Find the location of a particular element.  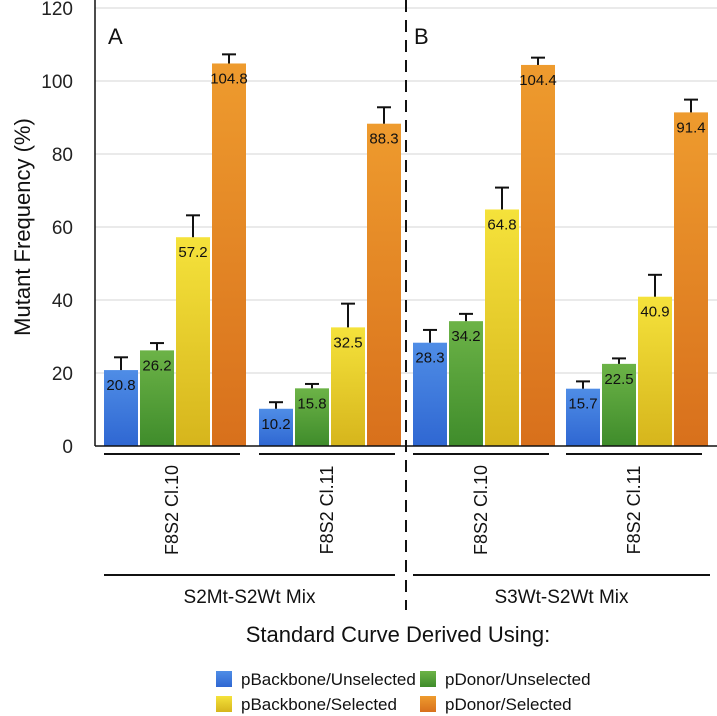

y-axis-title: Mutant Frequency (%) is located at coordinates (22, 227).